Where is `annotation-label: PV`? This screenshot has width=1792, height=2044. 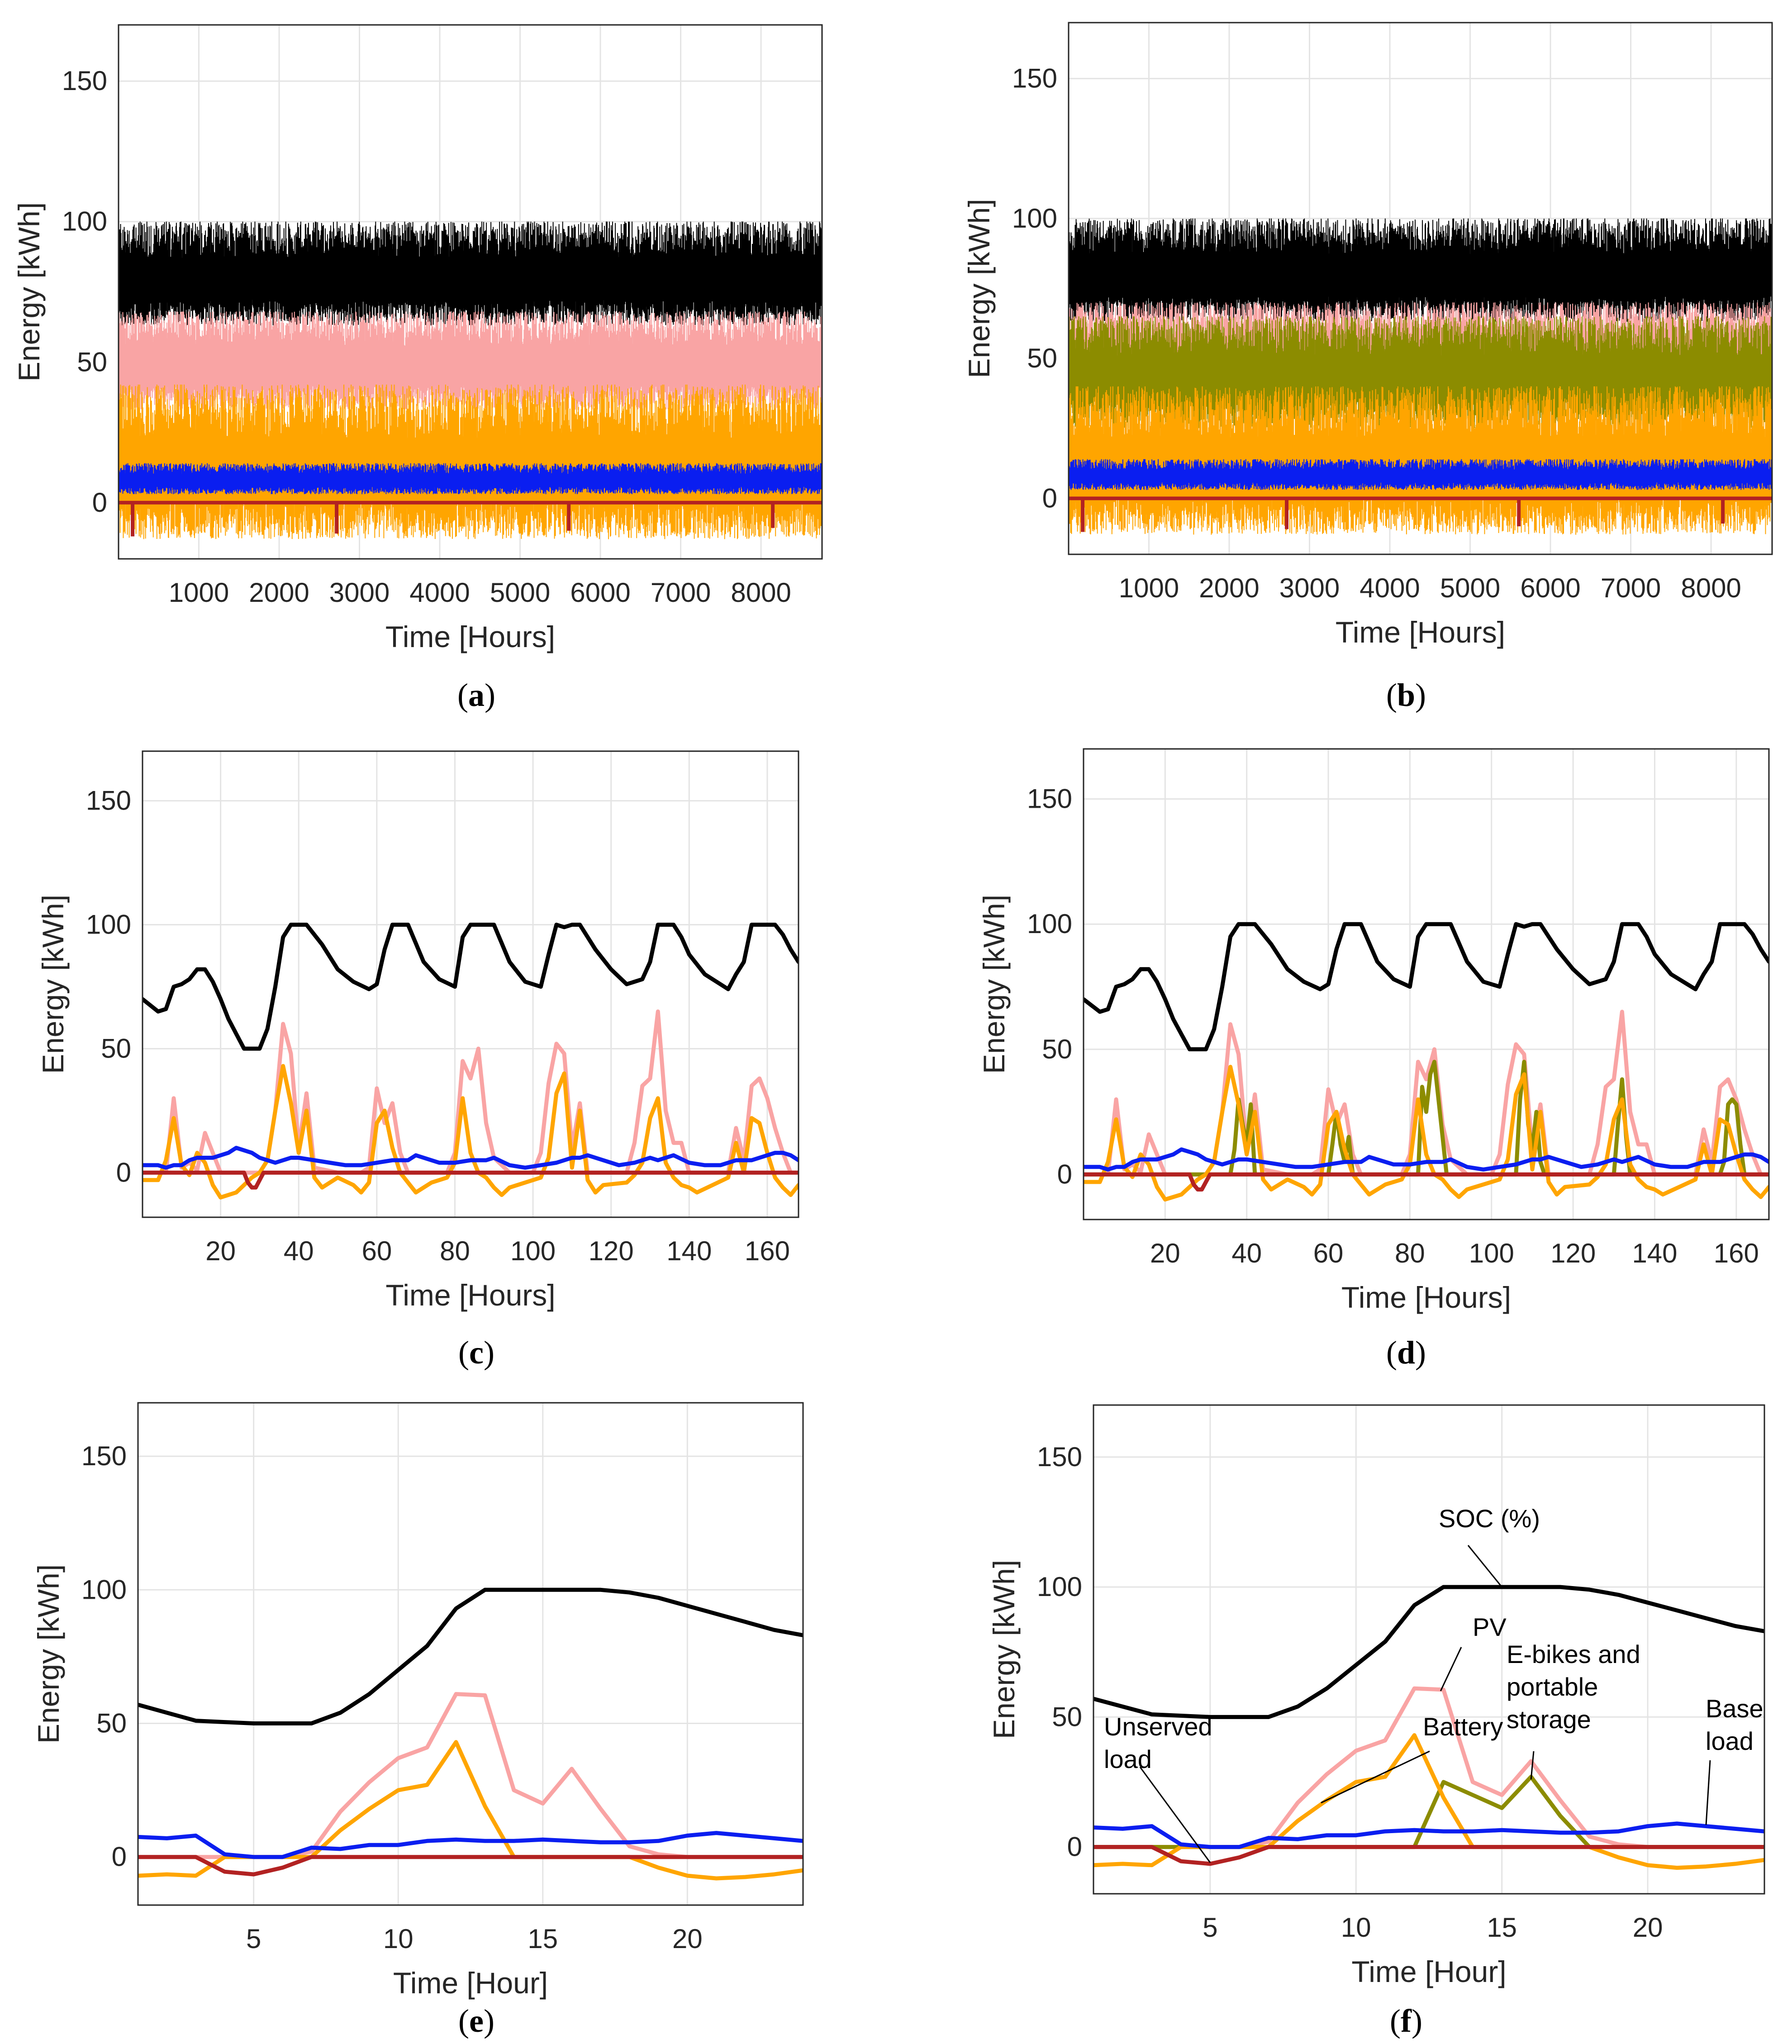
annotation-label: PV is located at coordinates (1490, 1627).